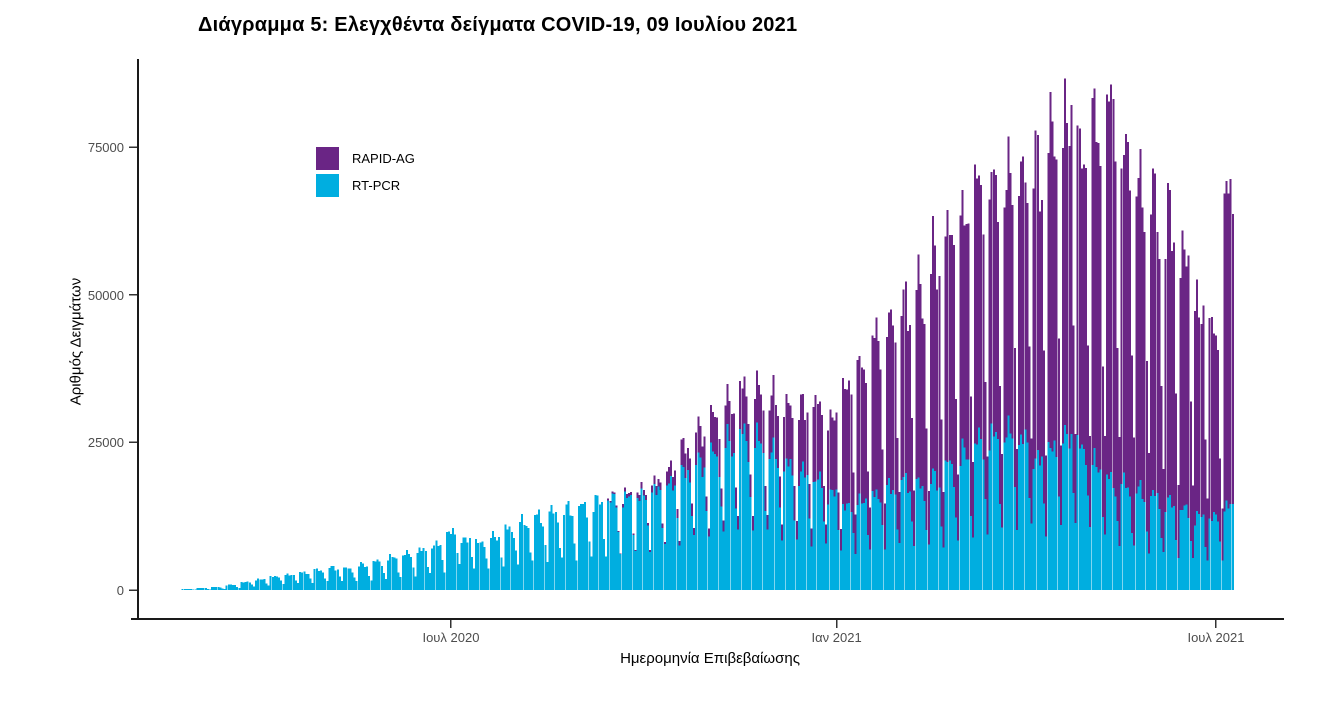 Image resolution: width=1336 pixels, height=720 pixels. I want to click on y-tick-label: 50000, so click(105, 295).